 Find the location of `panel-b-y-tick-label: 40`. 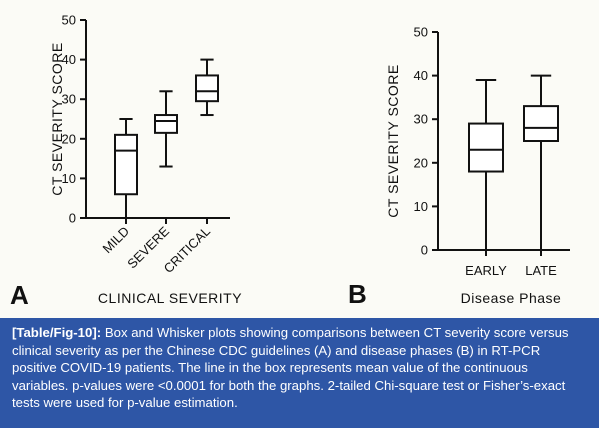

panel-b-y-tick-label: 40 is located at coordinates (421, 75).